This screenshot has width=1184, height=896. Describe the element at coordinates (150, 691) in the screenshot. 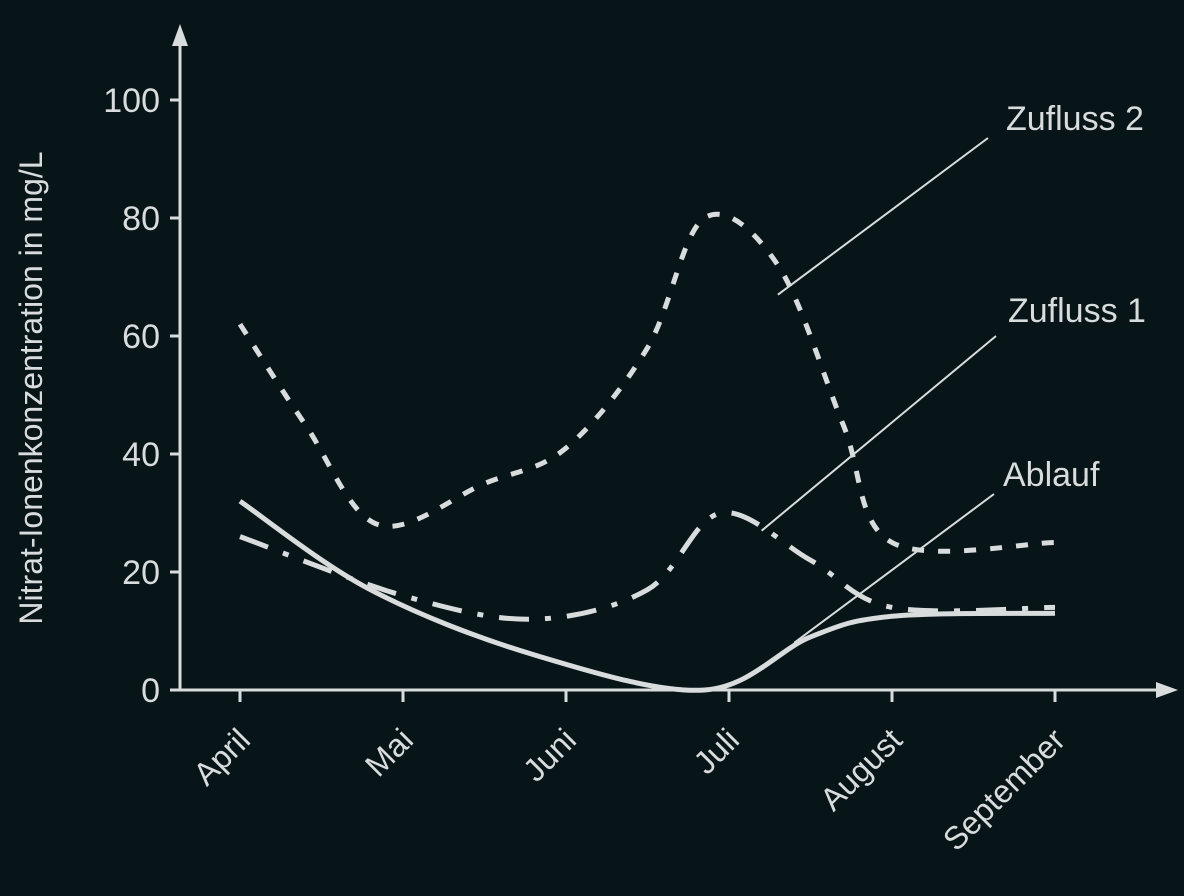

I see `y-tick-label: 0` at that location.